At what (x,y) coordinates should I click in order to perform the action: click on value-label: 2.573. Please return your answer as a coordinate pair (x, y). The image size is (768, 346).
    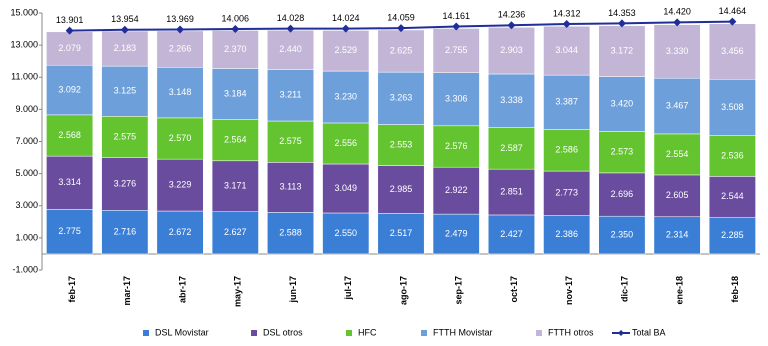
    Looking at the image, I should click on (622, 152).